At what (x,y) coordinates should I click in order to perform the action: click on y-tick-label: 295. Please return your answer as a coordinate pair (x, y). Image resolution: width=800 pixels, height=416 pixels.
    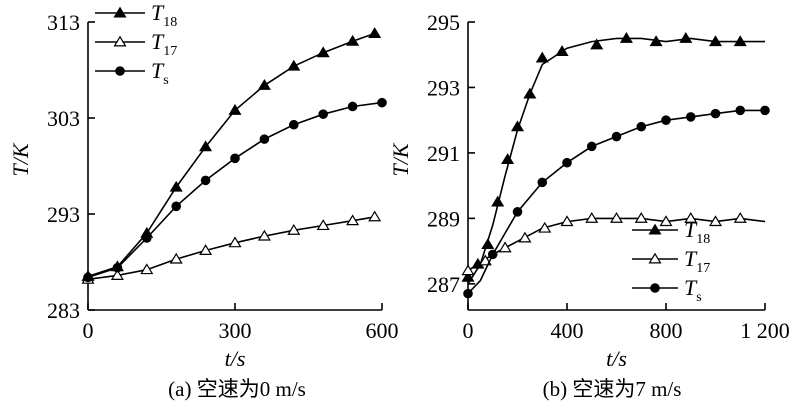
    Looking at the image, I should click on (443, 22).